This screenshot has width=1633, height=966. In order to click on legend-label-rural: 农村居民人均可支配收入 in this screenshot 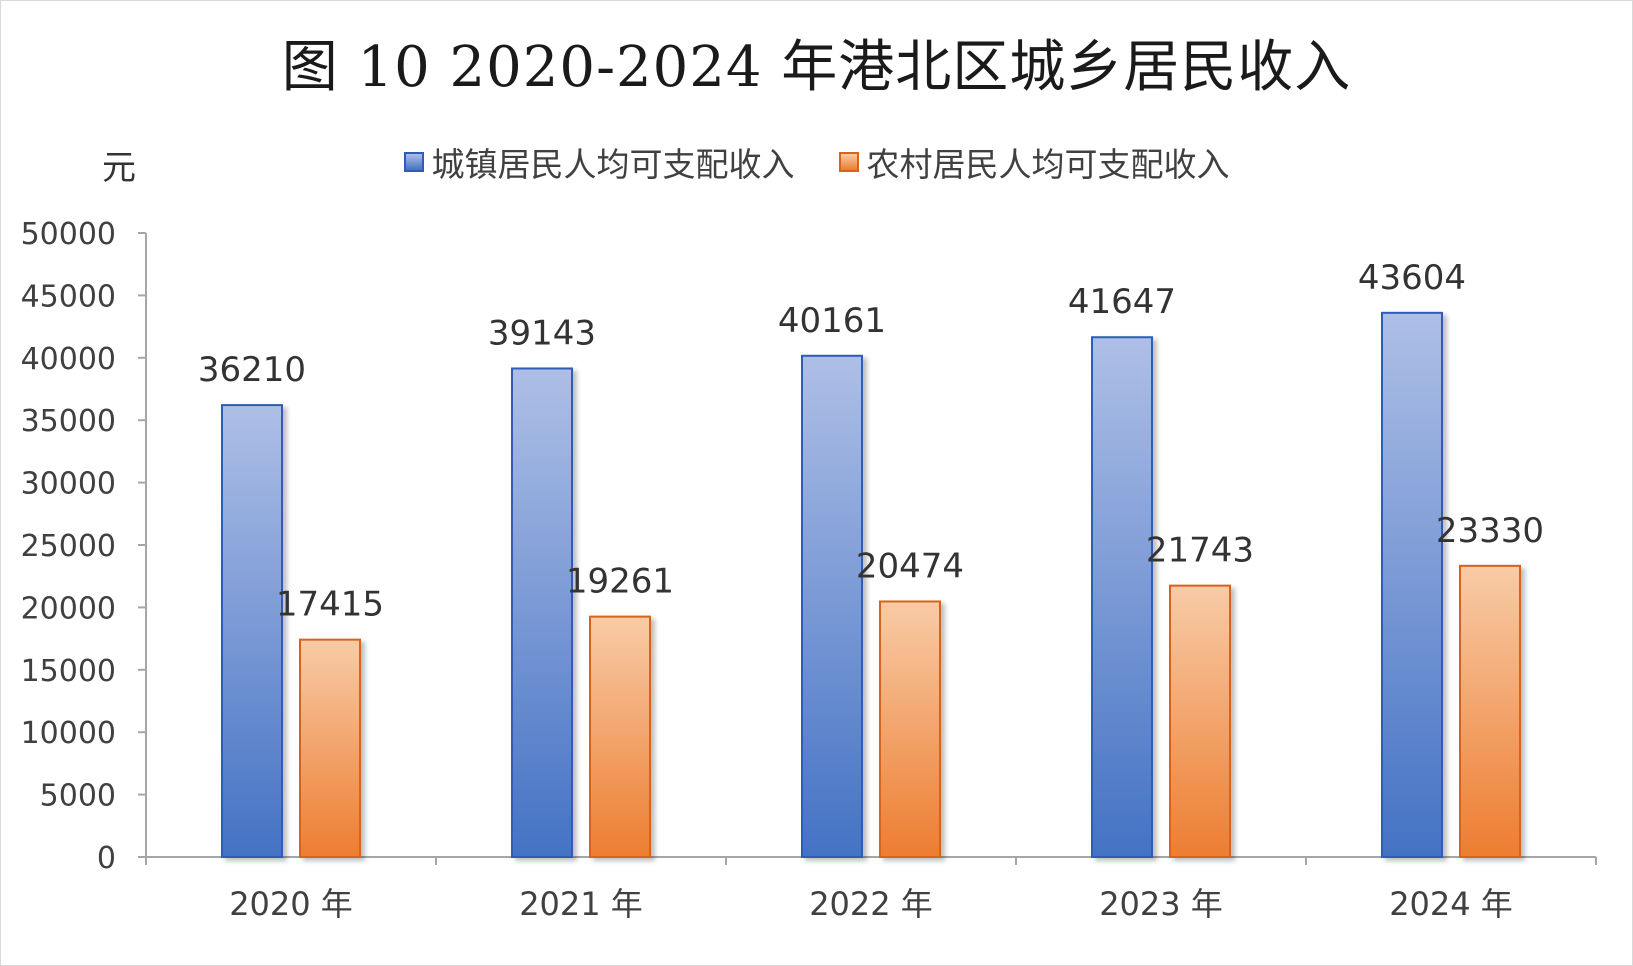, I will do `click(1048, 164)`.